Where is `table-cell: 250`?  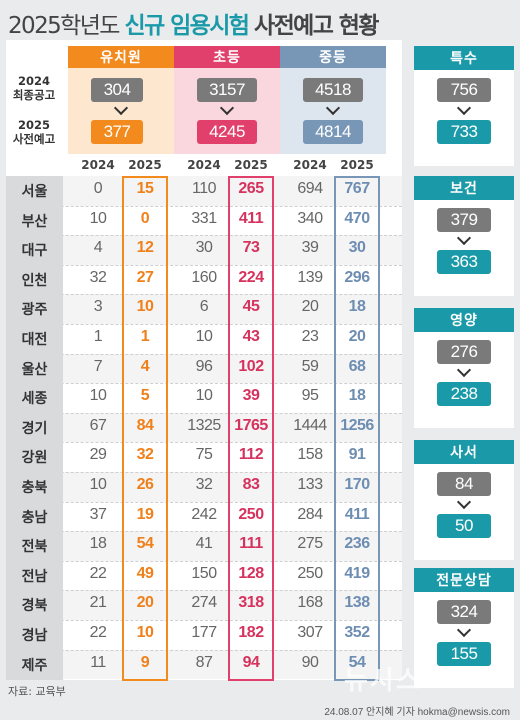
table-cell: 250 is located at coordinates (251, 514).